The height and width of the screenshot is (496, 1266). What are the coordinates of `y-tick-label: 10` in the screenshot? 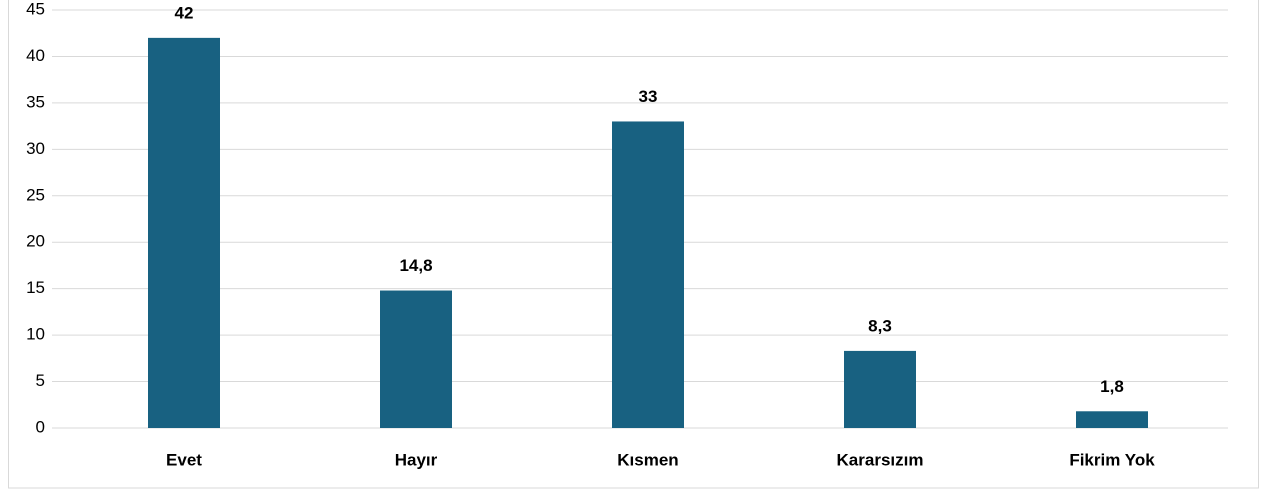 It's located at (35, 334).